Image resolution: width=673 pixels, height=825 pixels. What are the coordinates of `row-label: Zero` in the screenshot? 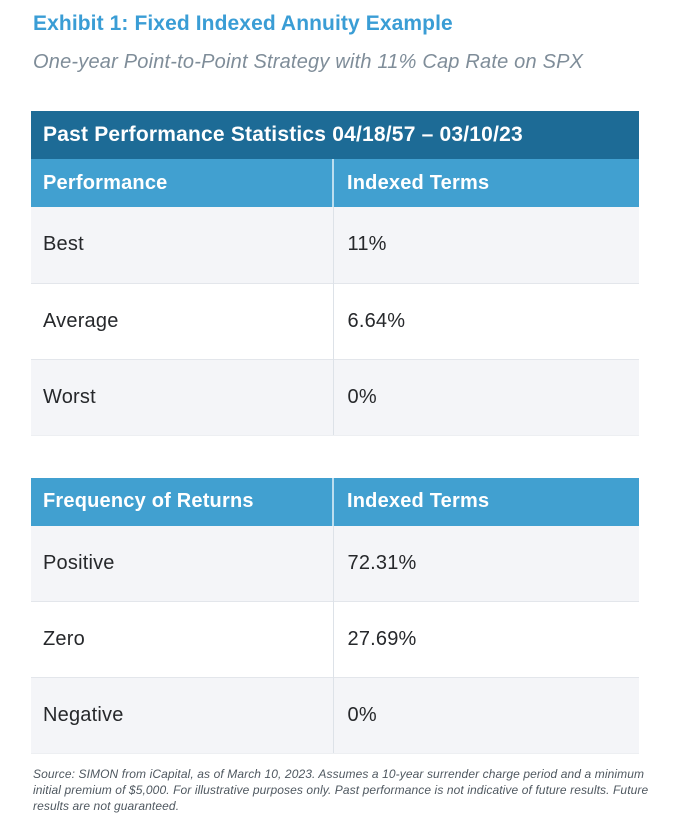 It's located at (182, 639).